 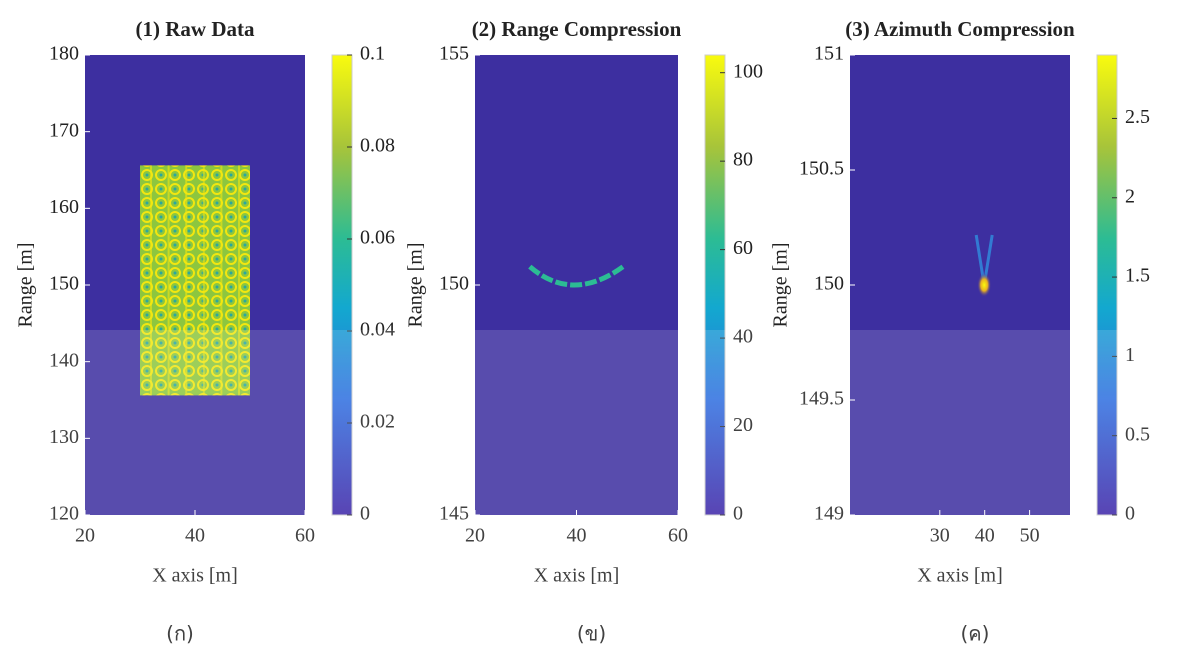 I want to click on colorbar-tick-label: 40, so click(x=743, y=337).